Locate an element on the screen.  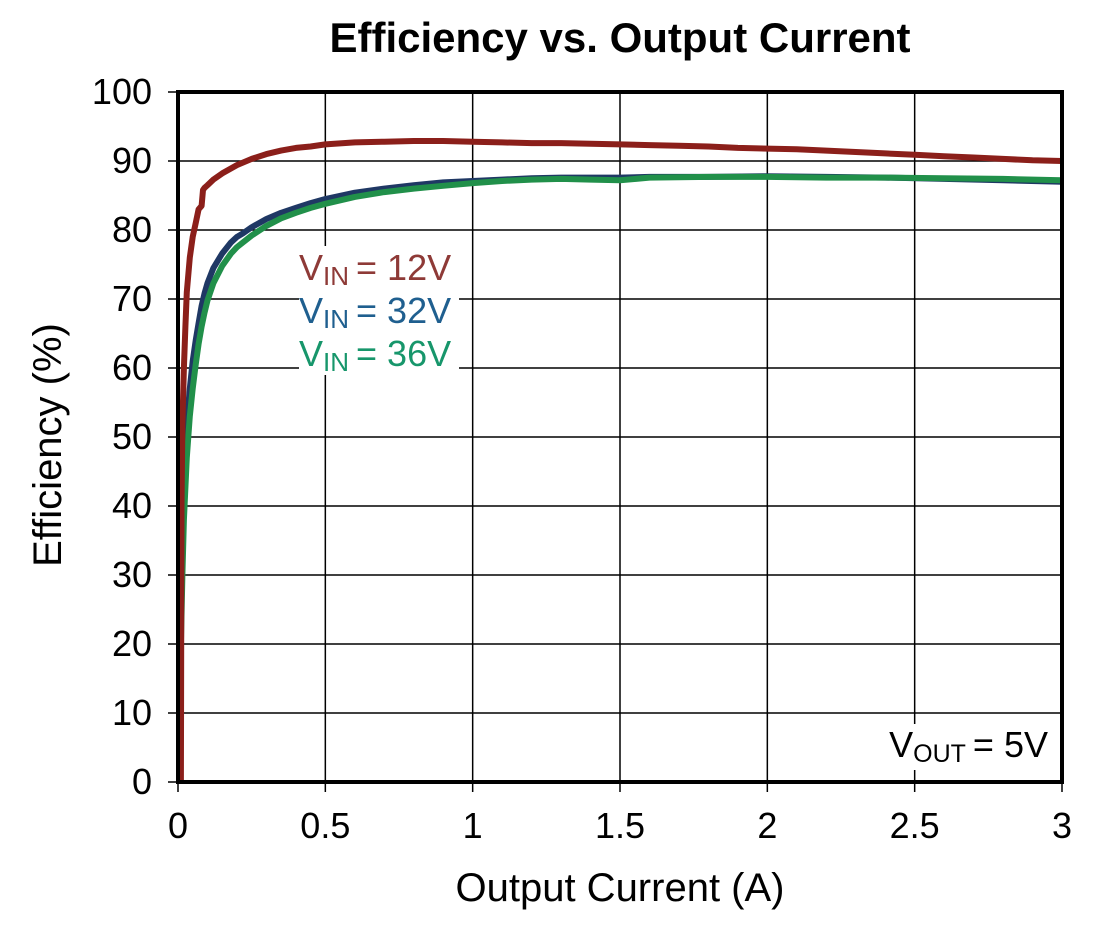
legend-item-vin-36v: VIN = 36V is located at coordinates (379, 354).